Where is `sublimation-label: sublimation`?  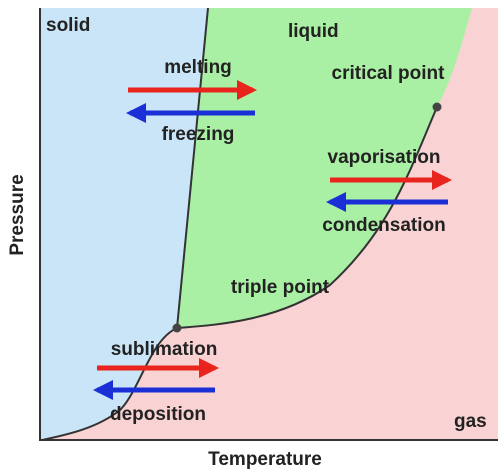
sublimation-label: sublimation is located at coordinates (164, 349).